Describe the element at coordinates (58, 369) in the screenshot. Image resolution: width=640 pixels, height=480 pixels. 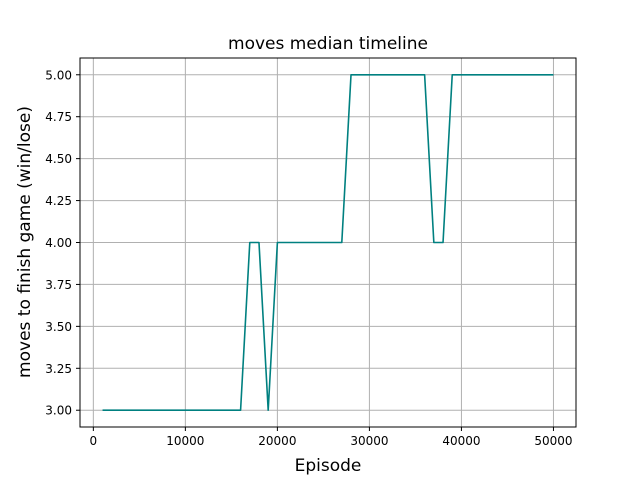
I see `y-tick-label: 3.25` at that location.